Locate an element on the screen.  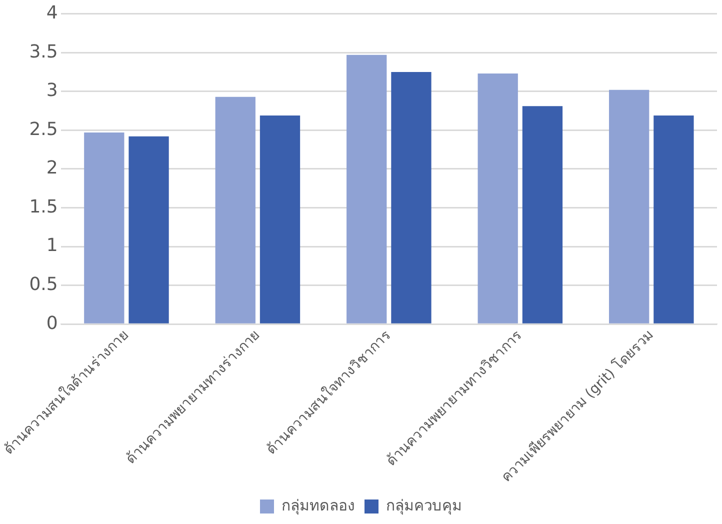
y-tick-label: 0.5 is located at coordinates (43, 285).